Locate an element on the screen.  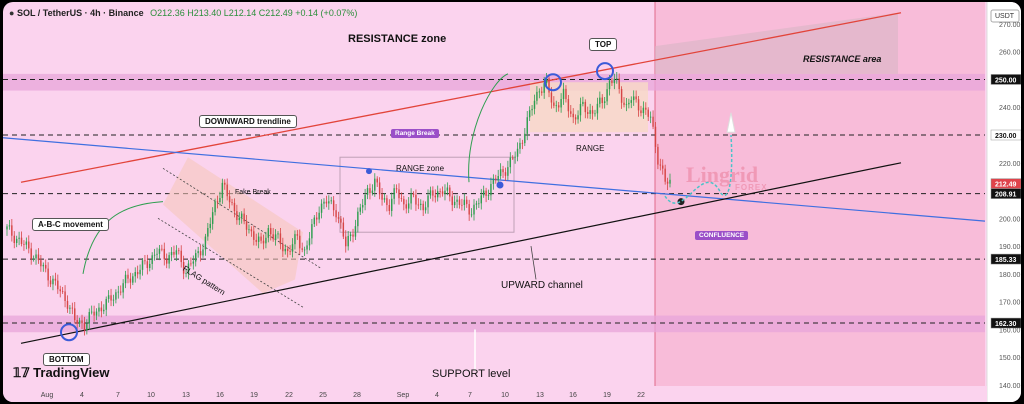
x-tick-label: 28 is located at coordinates (357, 395).